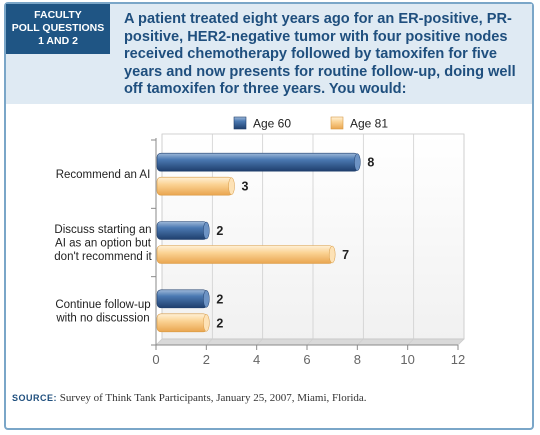 The width and height of the screenshot is (540, 435). I want to click on data-label: 7, so click(345, 255).